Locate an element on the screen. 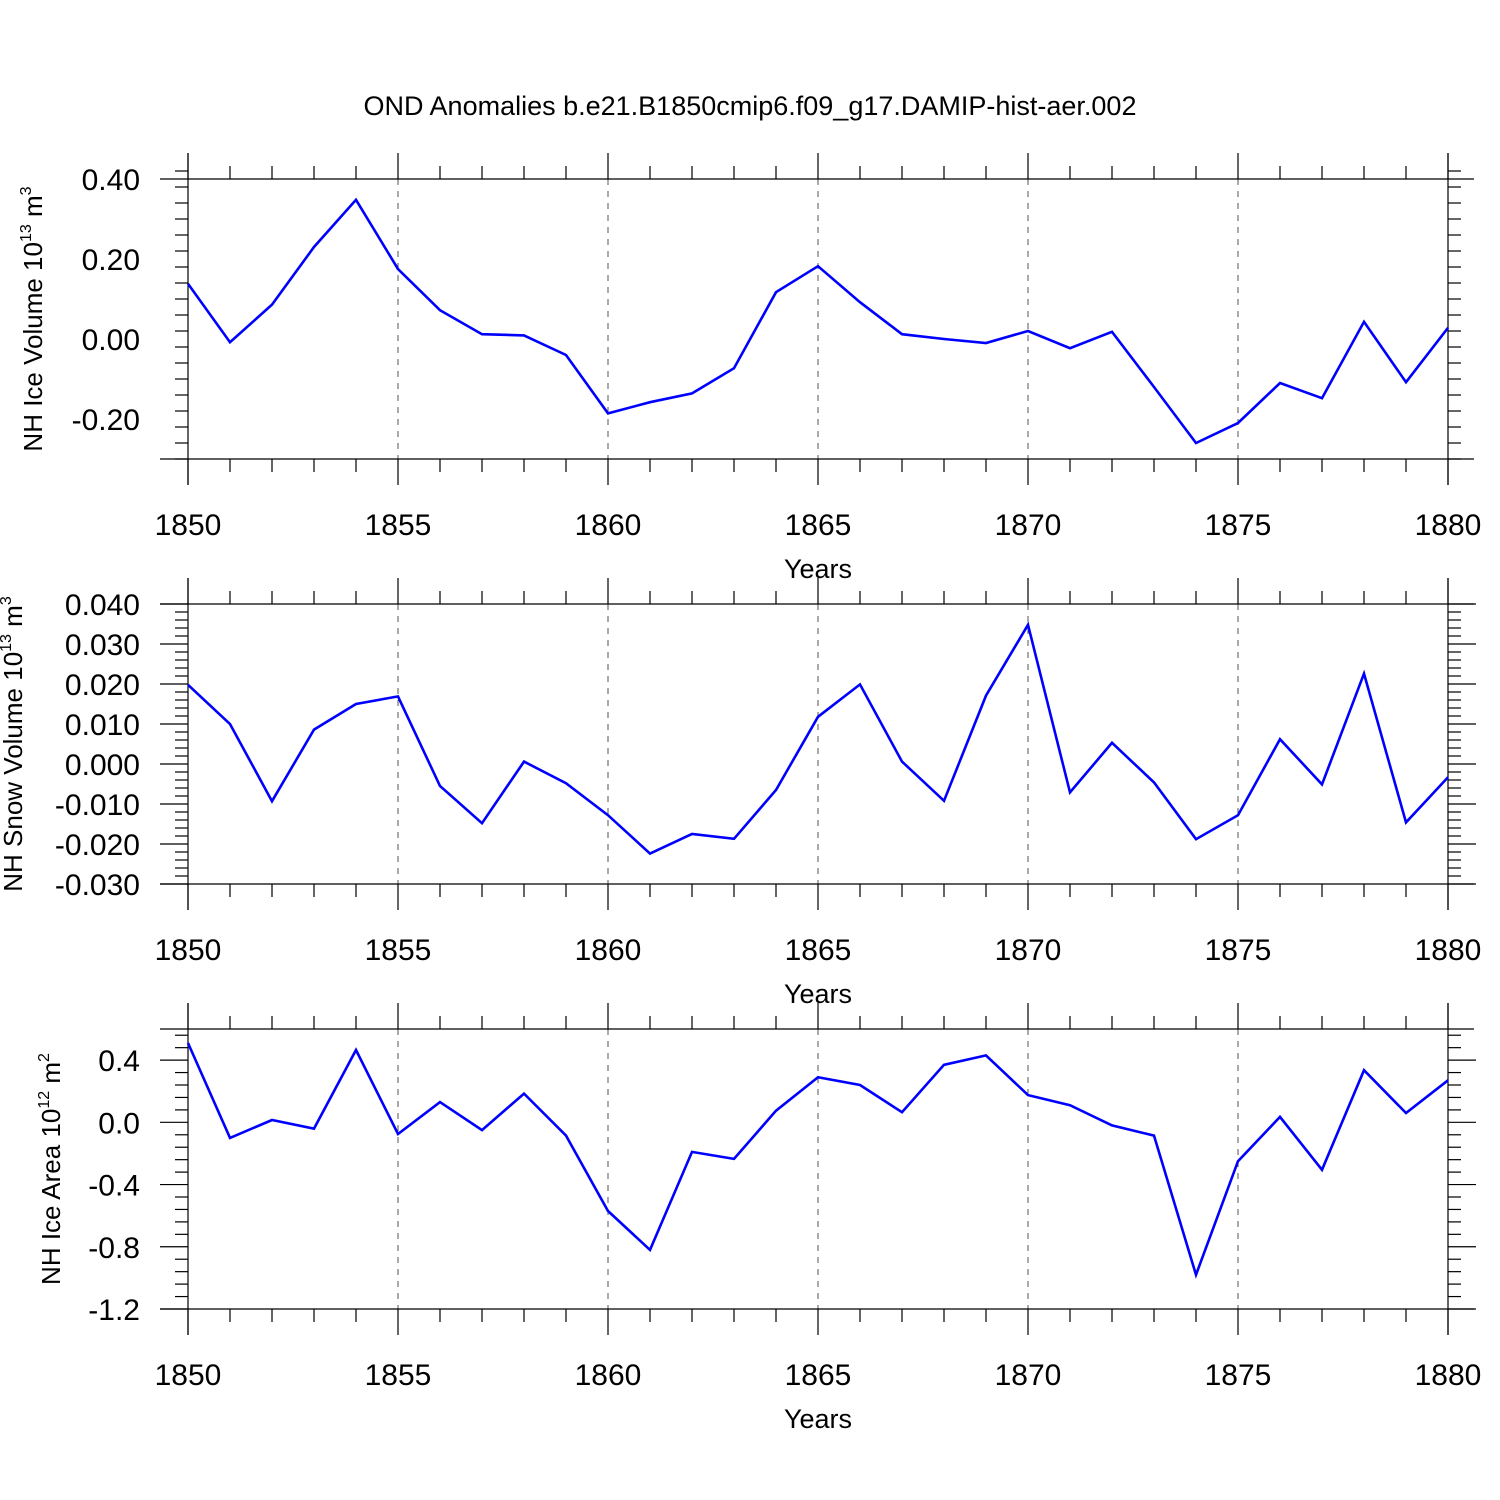 The width and height of the screenshot is (1500, 1500). y-axis-label: NH Ice Volume 1013 m3 is located at coordinates (33, 318).